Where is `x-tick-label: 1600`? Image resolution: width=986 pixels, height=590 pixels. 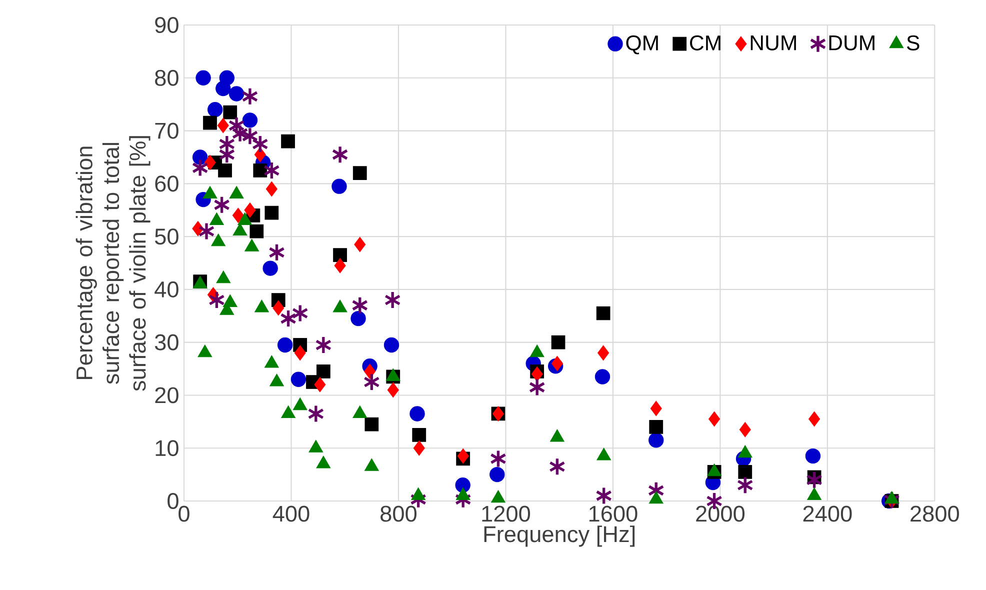 x-tick-label: 1600 is located at coordinates (613, 514).